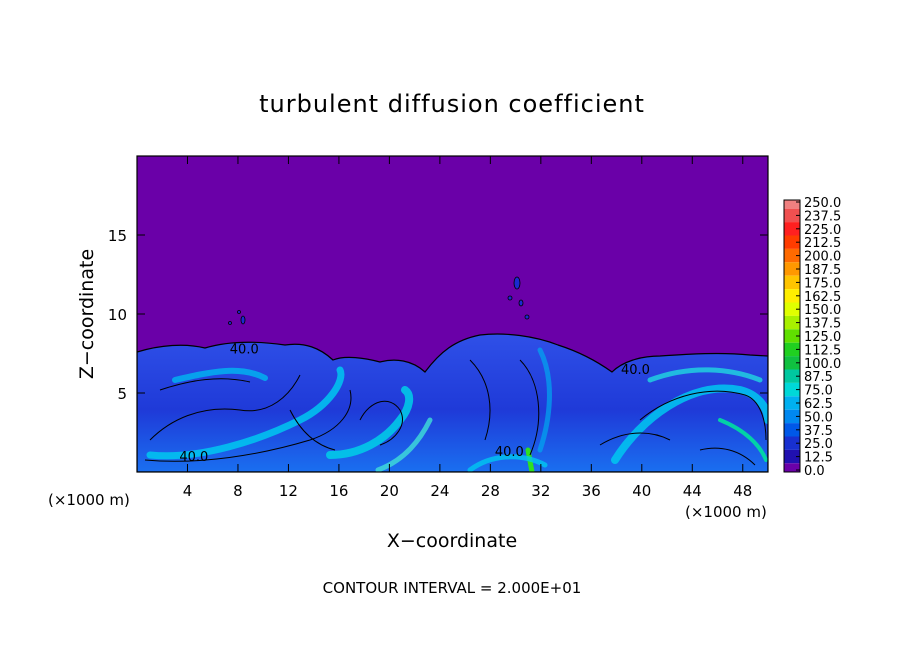 This screenshot has height=654, width=904. Describe the element at coordinates (540, 491) in the screenshot. I see `x-tick-label: 32` at that location.